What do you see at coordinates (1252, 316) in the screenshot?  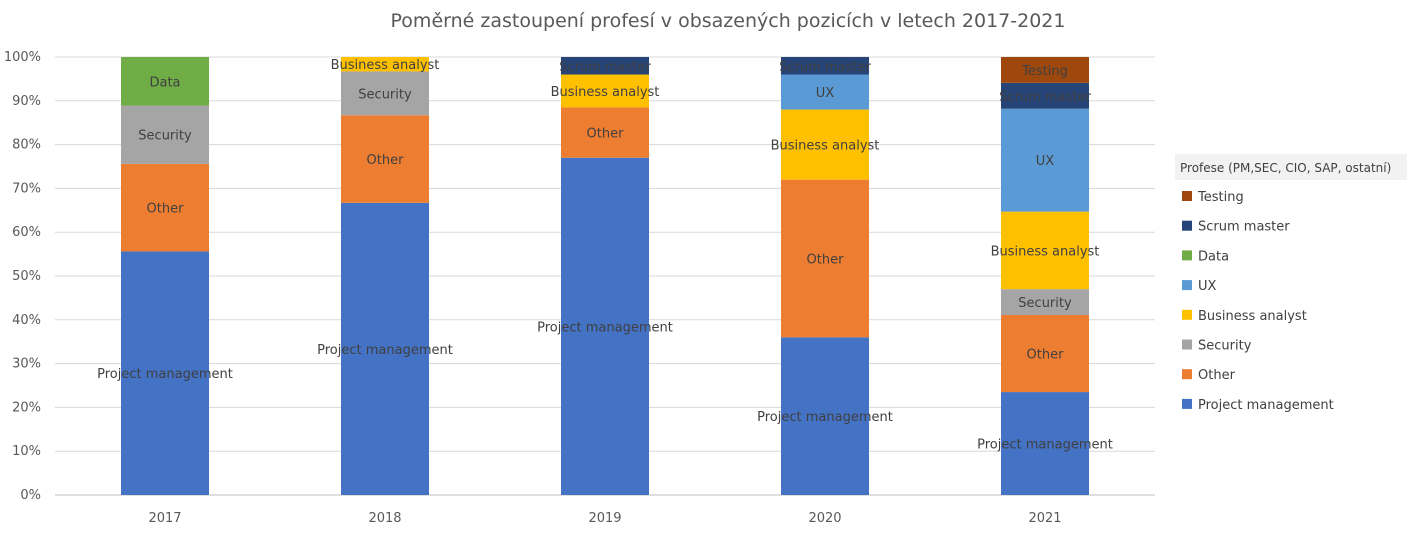 I see `legend-item-label: Business analyst` at bounding box center [1252, 316].